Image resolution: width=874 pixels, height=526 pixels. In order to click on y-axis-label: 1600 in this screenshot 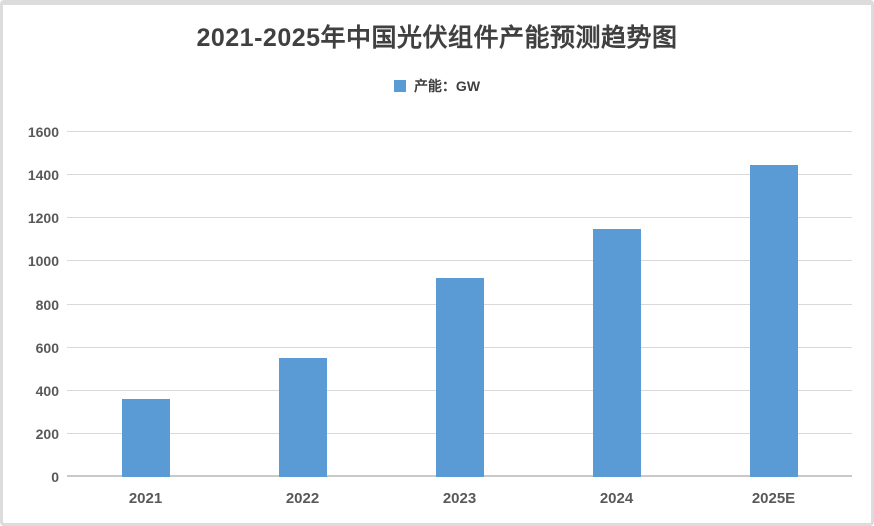, I will do `click(43, 132)`.